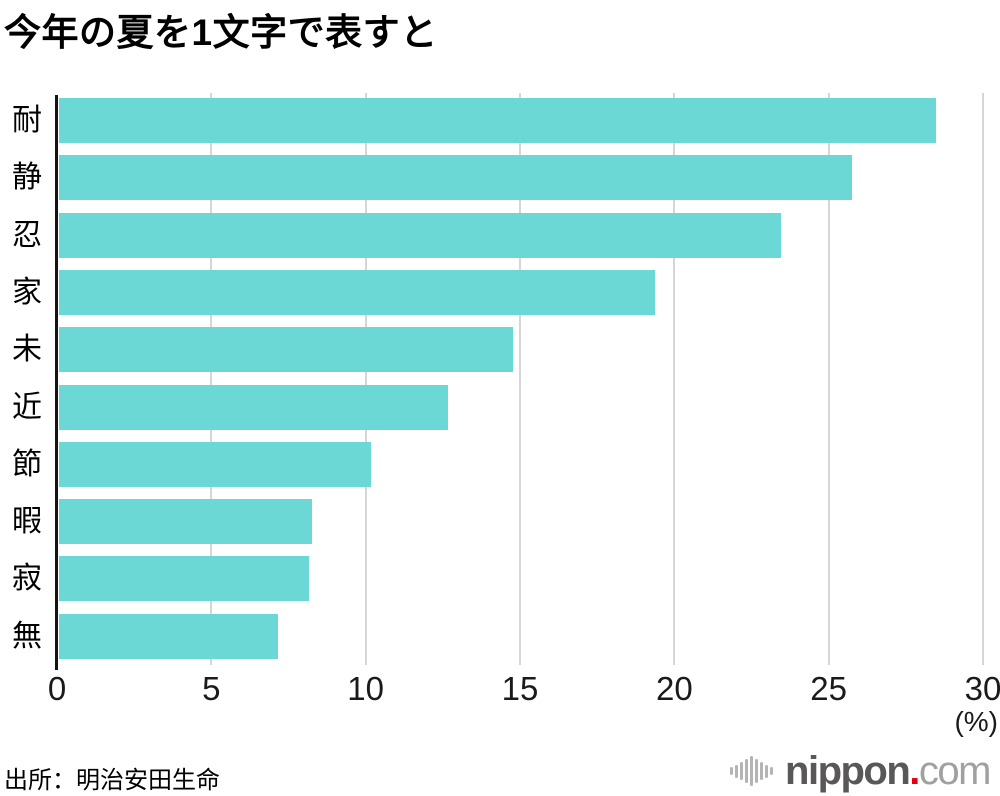 The image size is (1000, 796). Describe the element at coordinates (27, 350) in the screenshot. I see `category-label-5: 未` at that location.